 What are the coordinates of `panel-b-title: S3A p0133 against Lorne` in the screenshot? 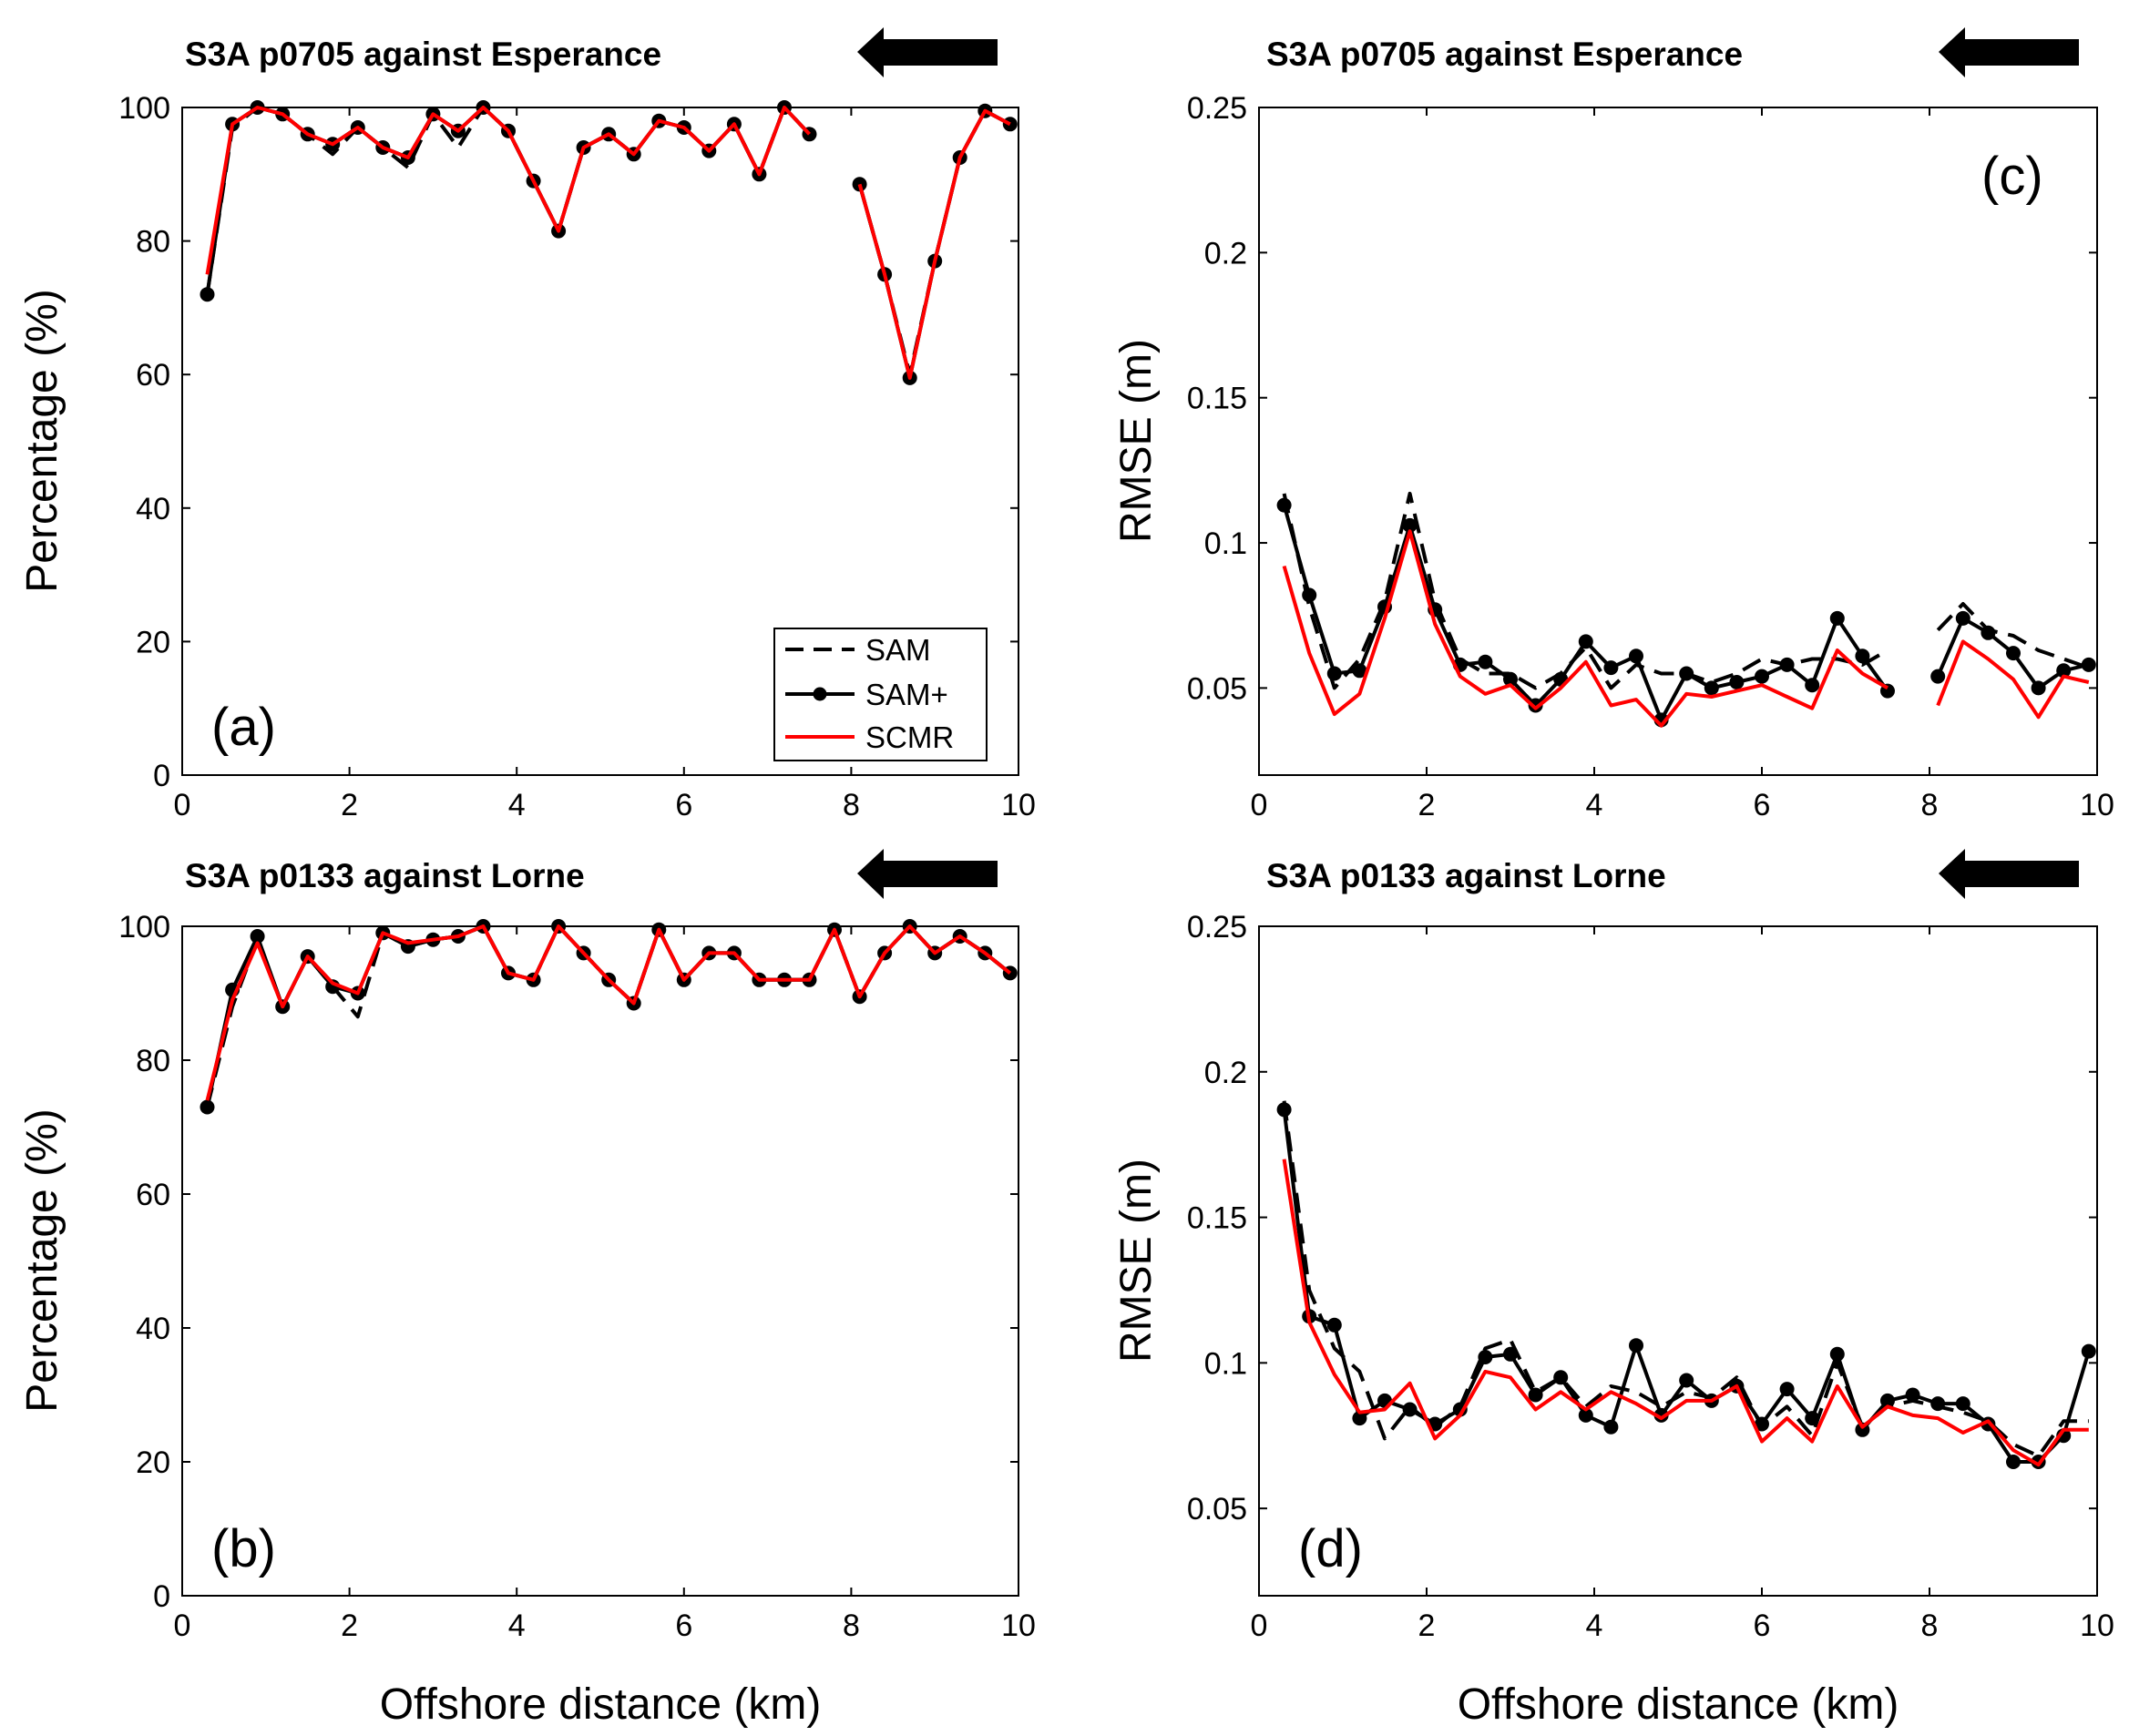 It's located at (385, 875).